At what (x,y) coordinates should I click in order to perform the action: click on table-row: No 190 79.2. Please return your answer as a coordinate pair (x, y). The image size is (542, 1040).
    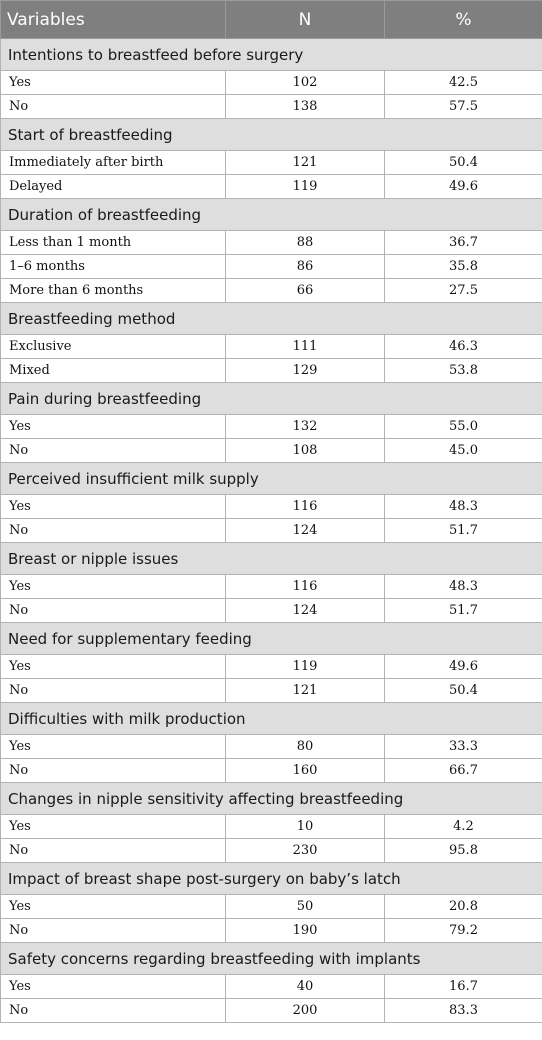
    Looking at the image, I should click on (271, 930).